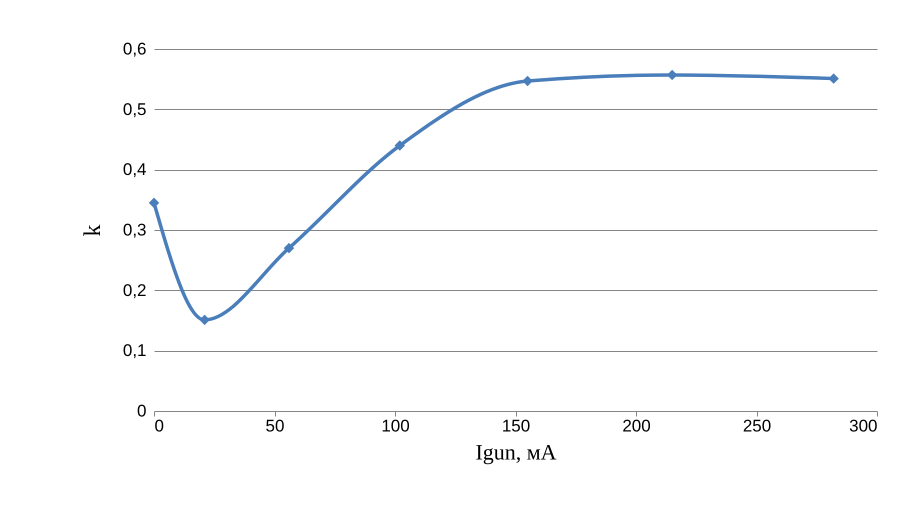  Describe the element at coordinates (134, 230) in the screenshot. I see `y-tick-label: 0,3` at that location.